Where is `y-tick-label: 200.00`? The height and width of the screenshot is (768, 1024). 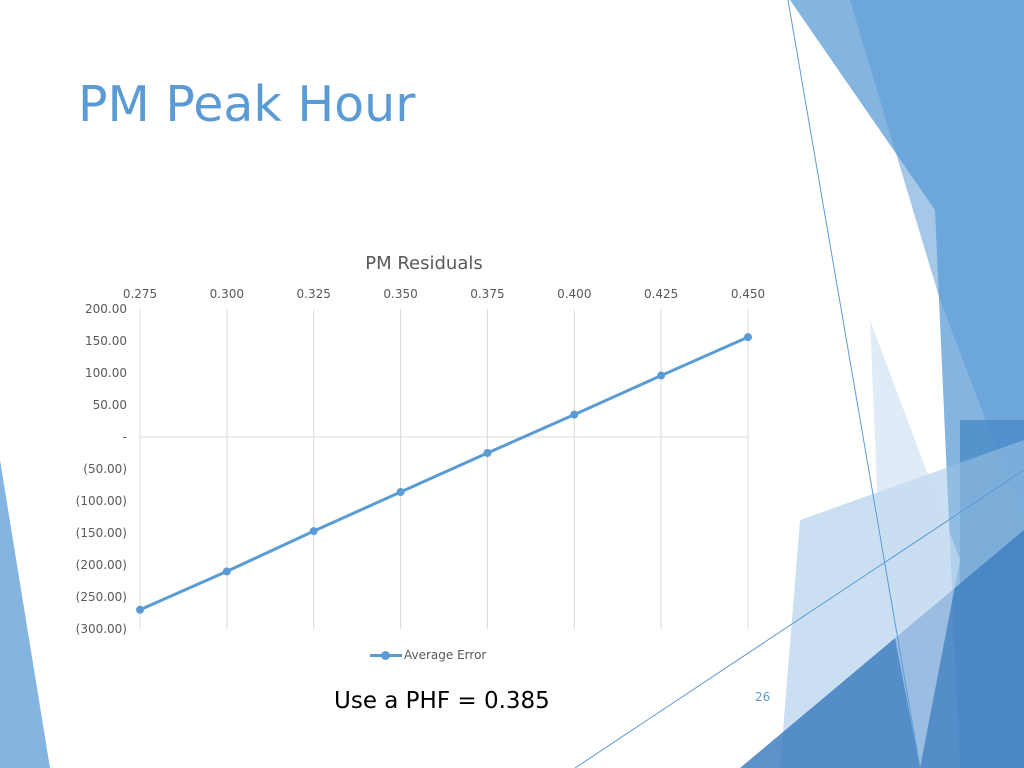
y-tick-label: 200.00 is located at coordinates (106, 309).